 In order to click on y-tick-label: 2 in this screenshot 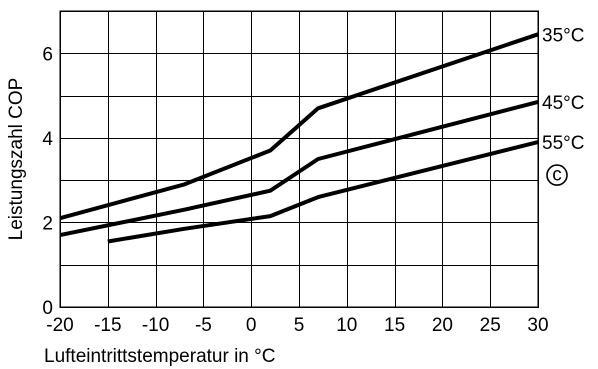, I will do `click(47, 223)`.